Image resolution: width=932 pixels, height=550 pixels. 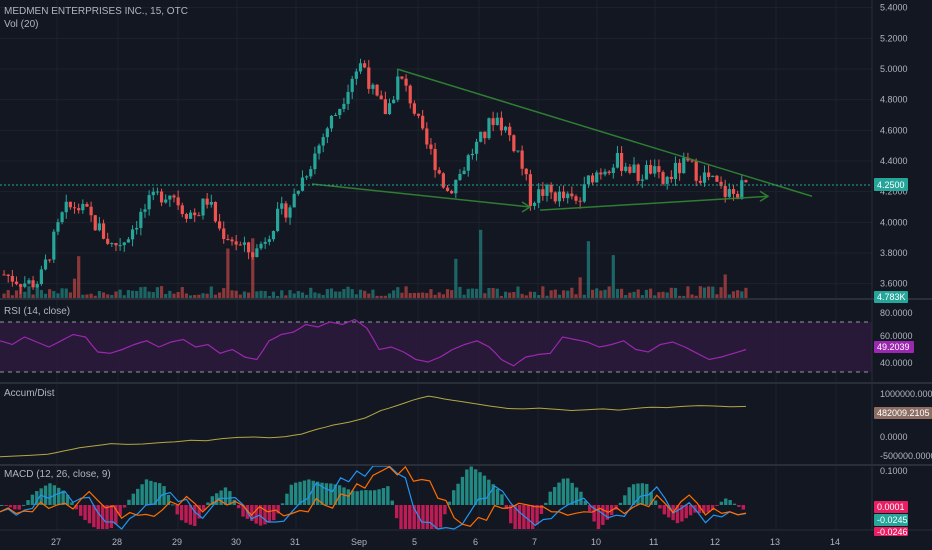 What do you see at coordinates (445, 542) in the screenshot?
I see `time-axis: 27 28 29 30 31 Sep 5 6 7 10 11 12 13 14` at bounding box center [445, 542].